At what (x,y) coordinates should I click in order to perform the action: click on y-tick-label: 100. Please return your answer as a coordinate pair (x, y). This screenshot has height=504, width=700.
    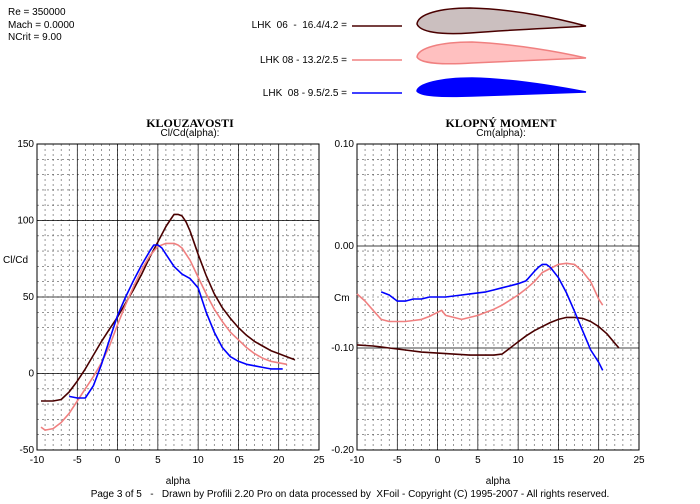
    Looking at the image, I should click on (25, 221).